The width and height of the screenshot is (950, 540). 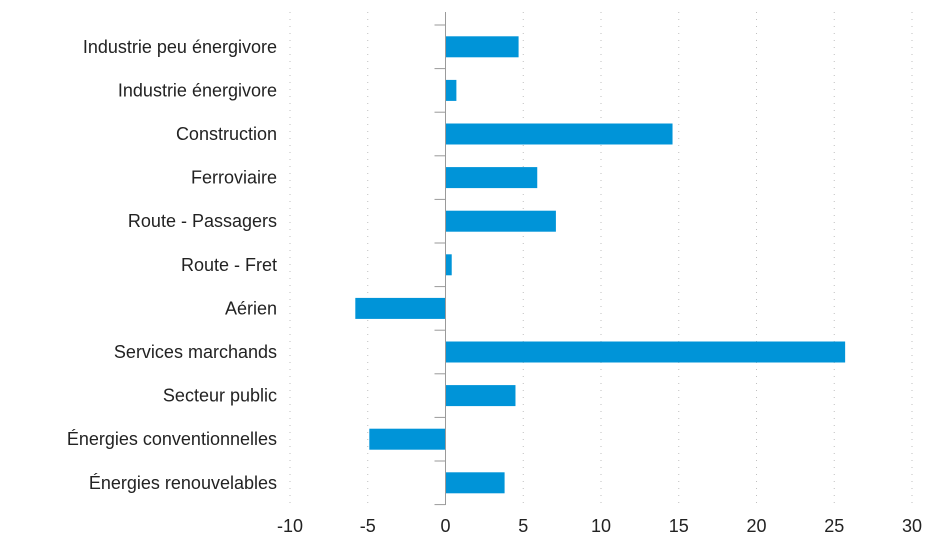 I want to click on category-label: Services marchands, so click(x=195, y=352).